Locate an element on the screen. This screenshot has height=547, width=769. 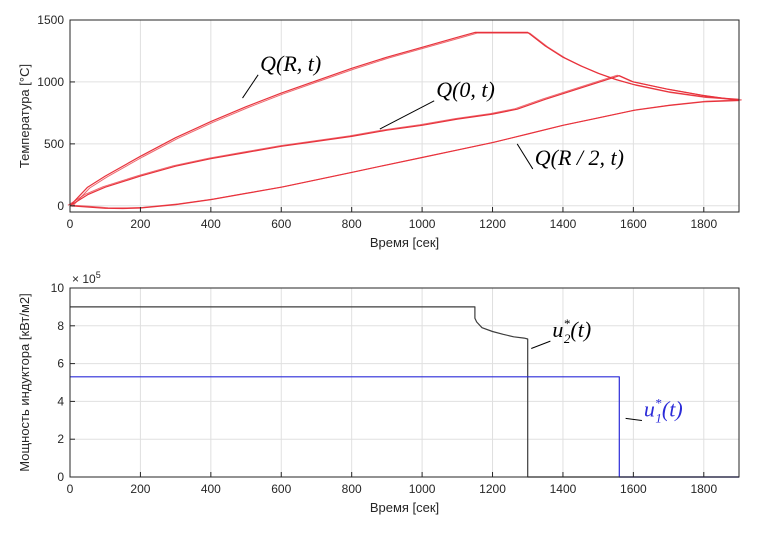
y-tick-label-2: 4 is located at coordinates (60, 401).